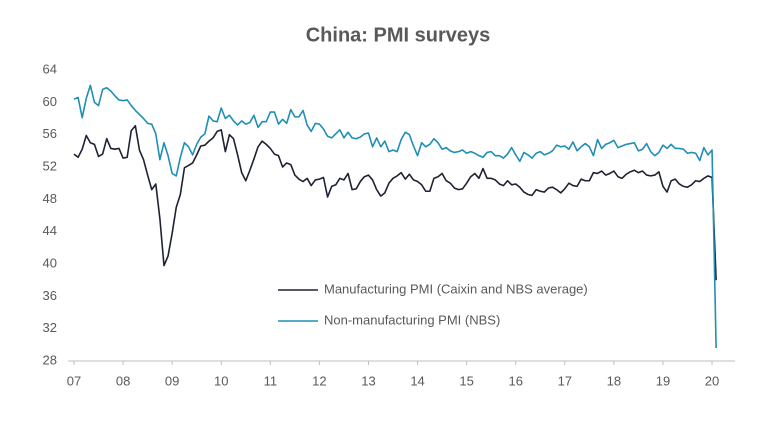  Describe the element at coordinates (319, 380) in the screenshot. I see `x-tick-label: 12` at that location.